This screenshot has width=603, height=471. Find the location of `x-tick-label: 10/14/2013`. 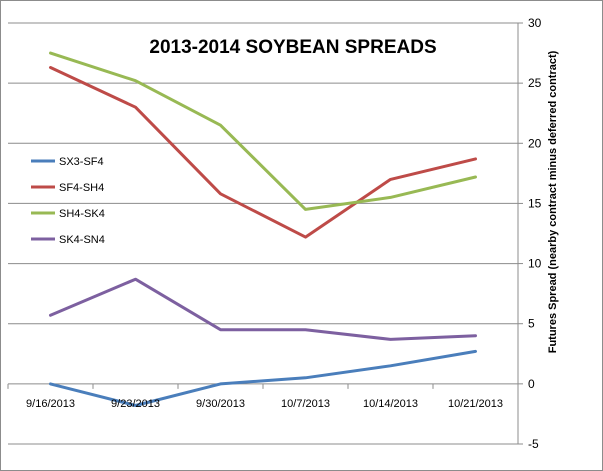

x-tick-label: 10/14/2013 is located at coordinates (390, 404).